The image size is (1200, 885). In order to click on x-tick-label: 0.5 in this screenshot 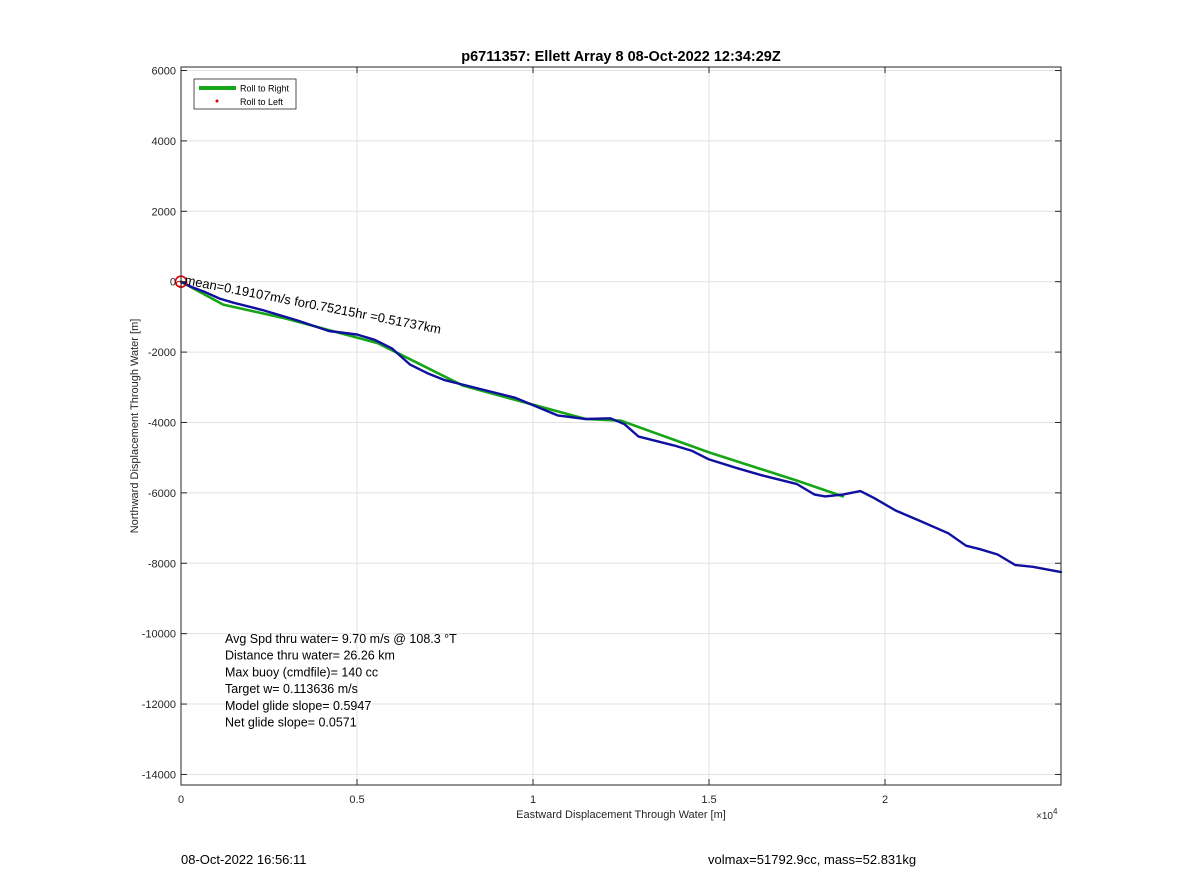, I will do `click(356, 800)`.